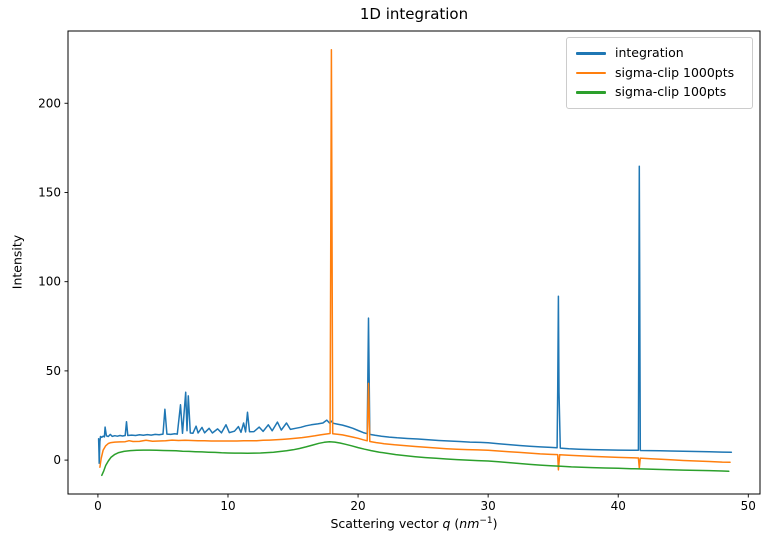 The width and height of the screenshot is (773, 555). I want to click on legend-label-integration: integration, so click(649, 53).